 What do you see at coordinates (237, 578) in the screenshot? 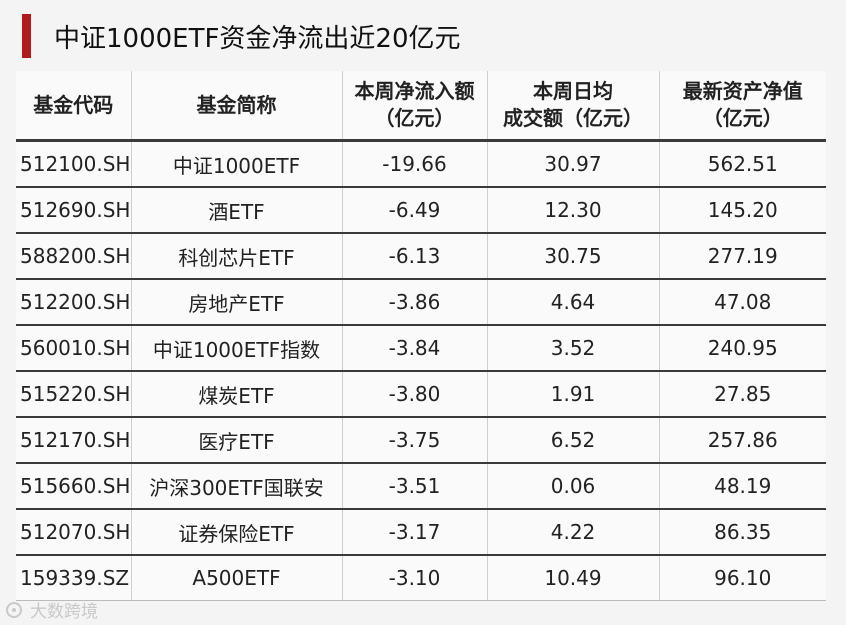
I see `cell-name: A500ETF` at bounding box center [237, 578].